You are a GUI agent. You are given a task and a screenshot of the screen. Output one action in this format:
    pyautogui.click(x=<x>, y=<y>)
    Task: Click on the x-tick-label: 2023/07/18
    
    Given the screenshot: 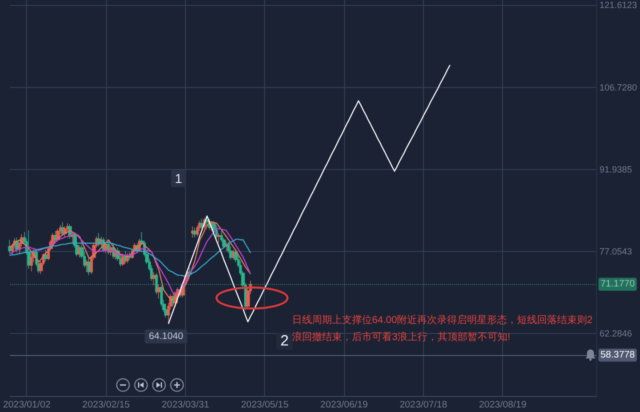 What is the action you would take?
    pyautogui.click(x=424, y=405)
    